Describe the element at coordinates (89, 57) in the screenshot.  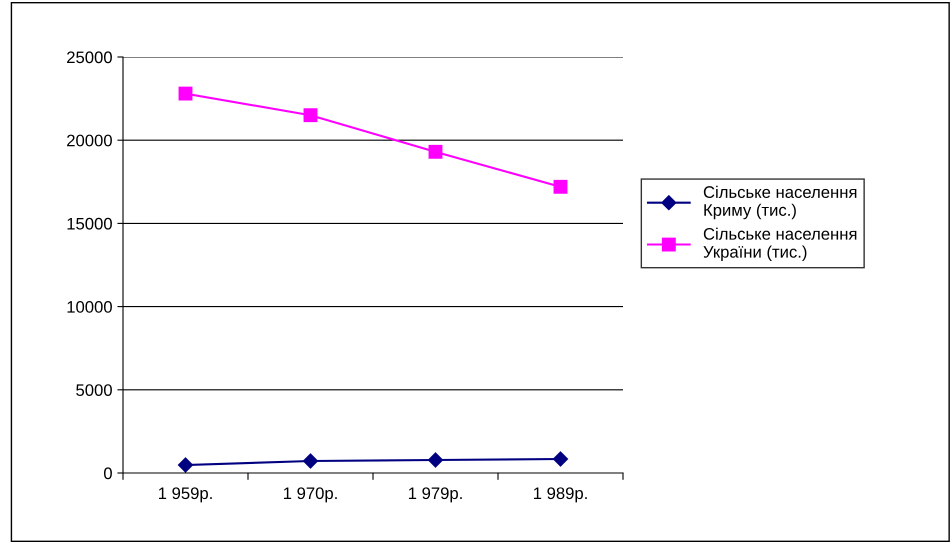
I see `y-tick-label: 25000` at that location.